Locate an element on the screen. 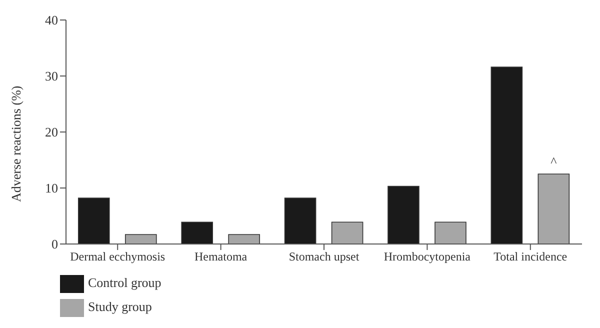  x-tick-label: Stomach upset is located at coordinates (324, 257).